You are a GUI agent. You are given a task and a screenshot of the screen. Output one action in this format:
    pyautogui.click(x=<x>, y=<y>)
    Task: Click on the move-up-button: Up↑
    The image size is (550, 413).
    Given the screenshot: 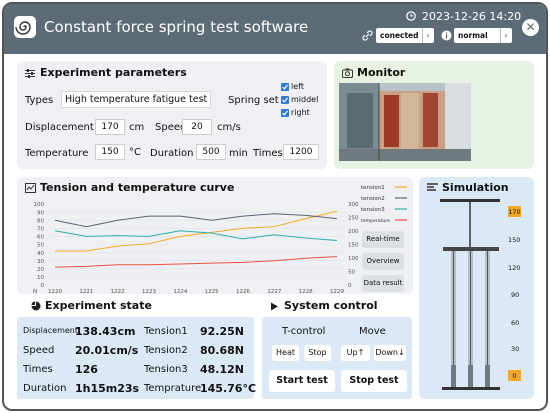 What is the action you would take?
    pyautogui.click(x=355, y=353)
    